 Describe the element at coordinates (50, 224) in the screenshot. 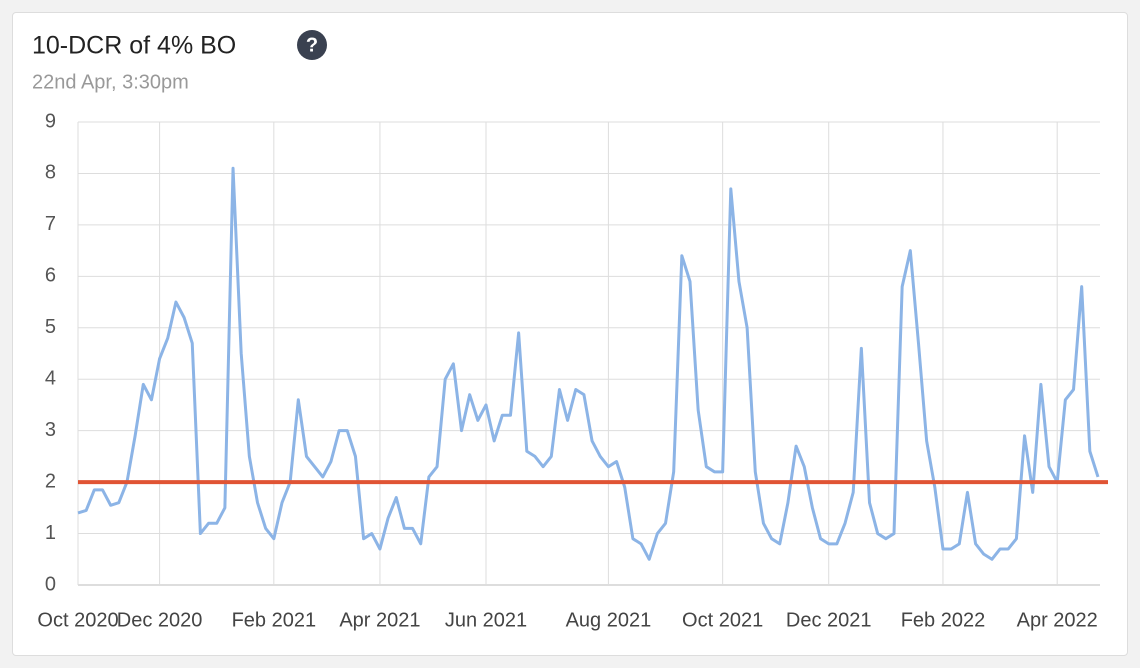

I see `y-tick-label: 7` at that location.